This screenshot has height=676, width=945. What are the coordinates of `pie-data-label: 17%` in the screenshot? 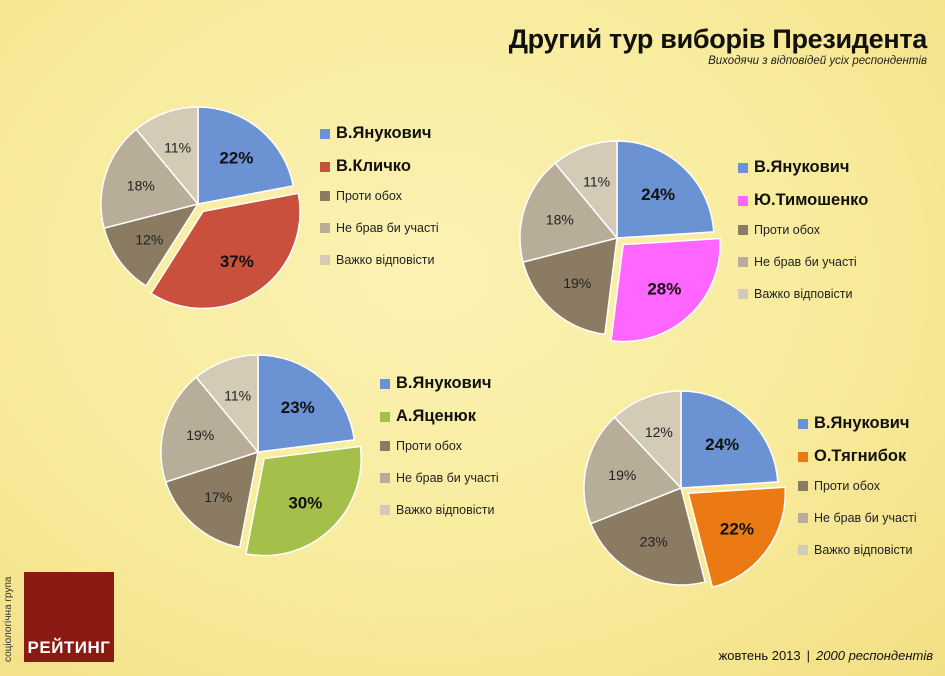 It's located at (218, 497).